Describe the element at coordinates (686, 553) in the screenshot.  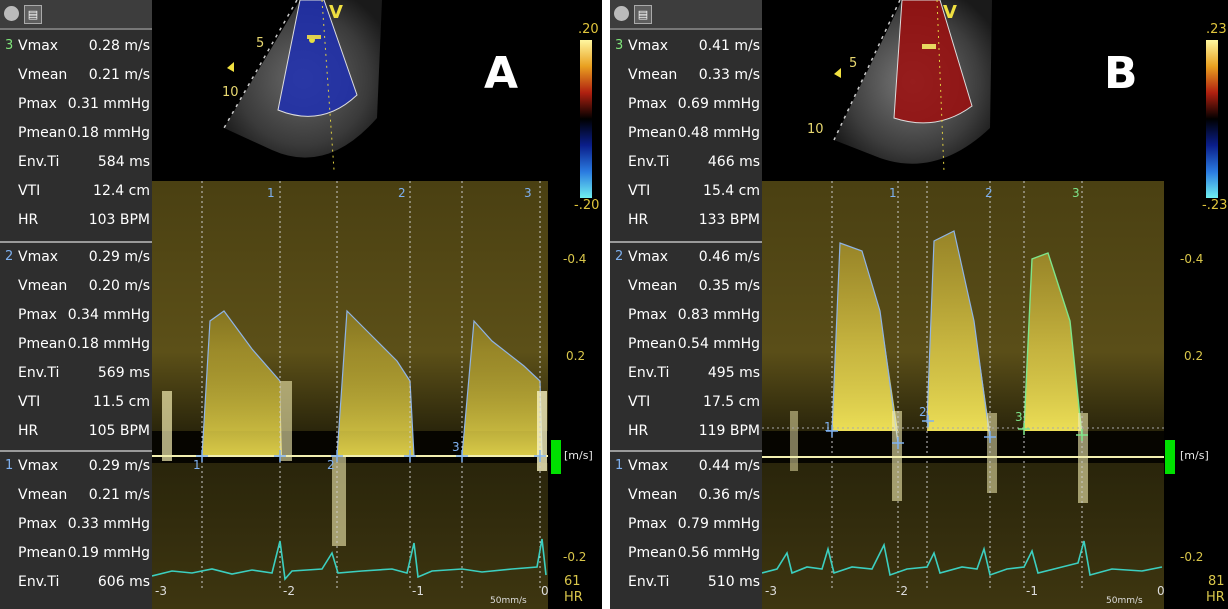
I see `row-pmean: Pmean 0.56 mmHg` at that location.